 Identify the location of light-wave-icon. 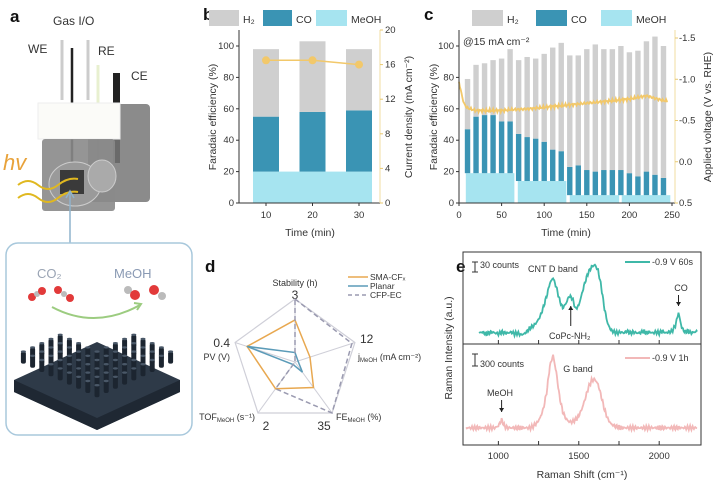
(48, 196).